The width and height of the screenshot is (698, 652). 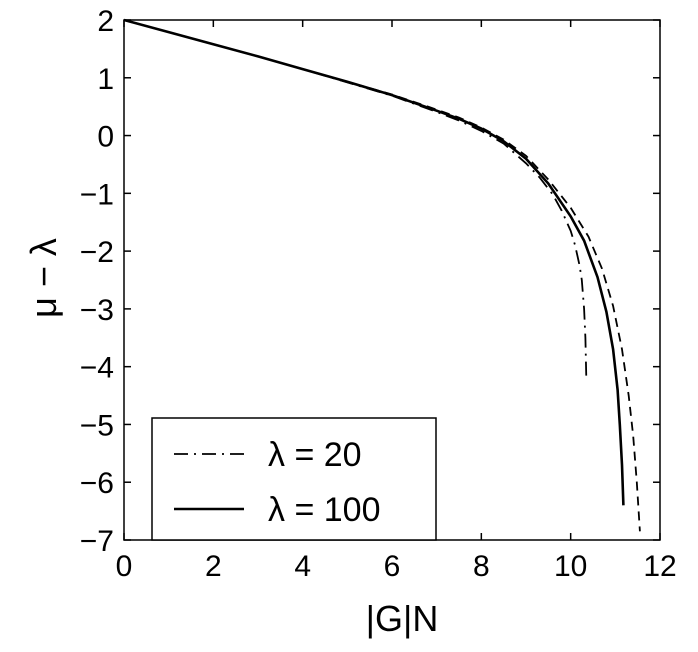 What do you see at coordinates (97, 310) in the screenshot?
I see `y-tick-label: −3` at bounding box center [97, 310].